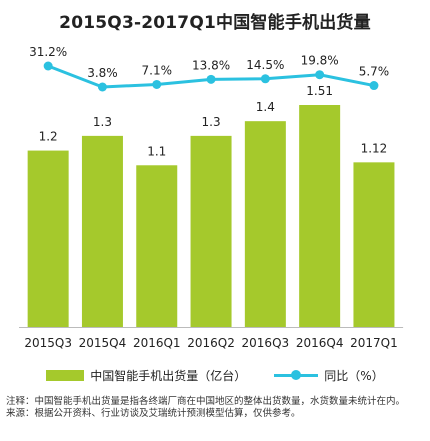 This screenshot has width=430, height=441. What do you see at coordinates (320, 75) in the screenshot?
I see `yoy-point-2016Q4` at bounding box center [320, 75].